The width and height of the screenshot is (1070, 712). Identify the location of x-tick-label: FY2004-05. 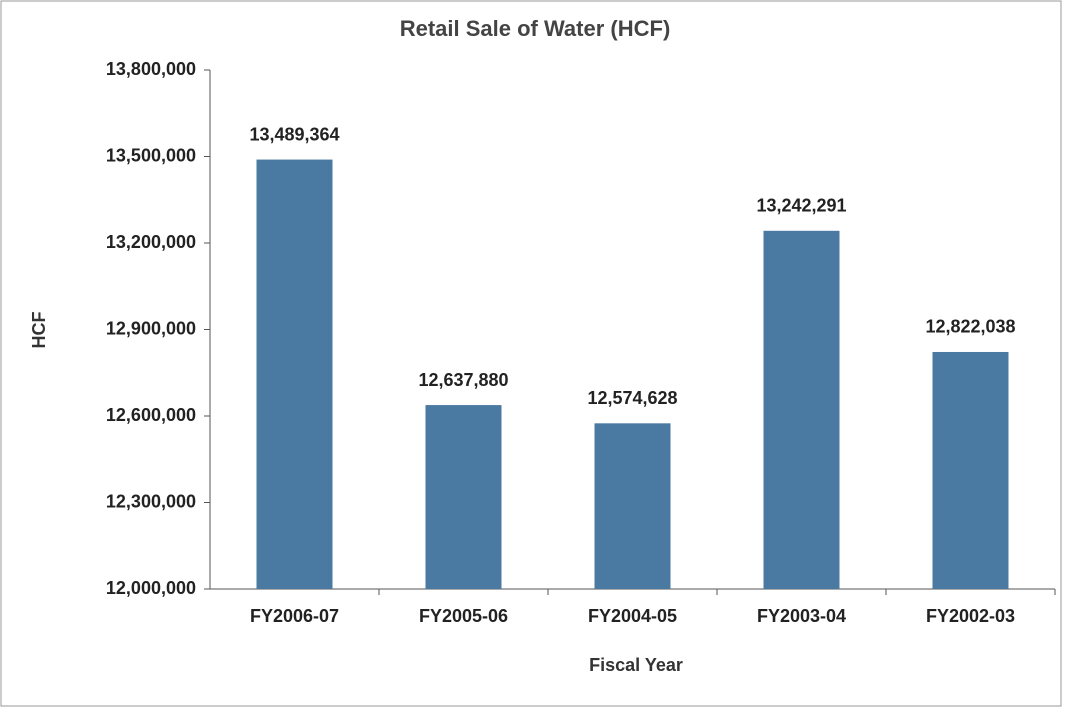
(632, 616).